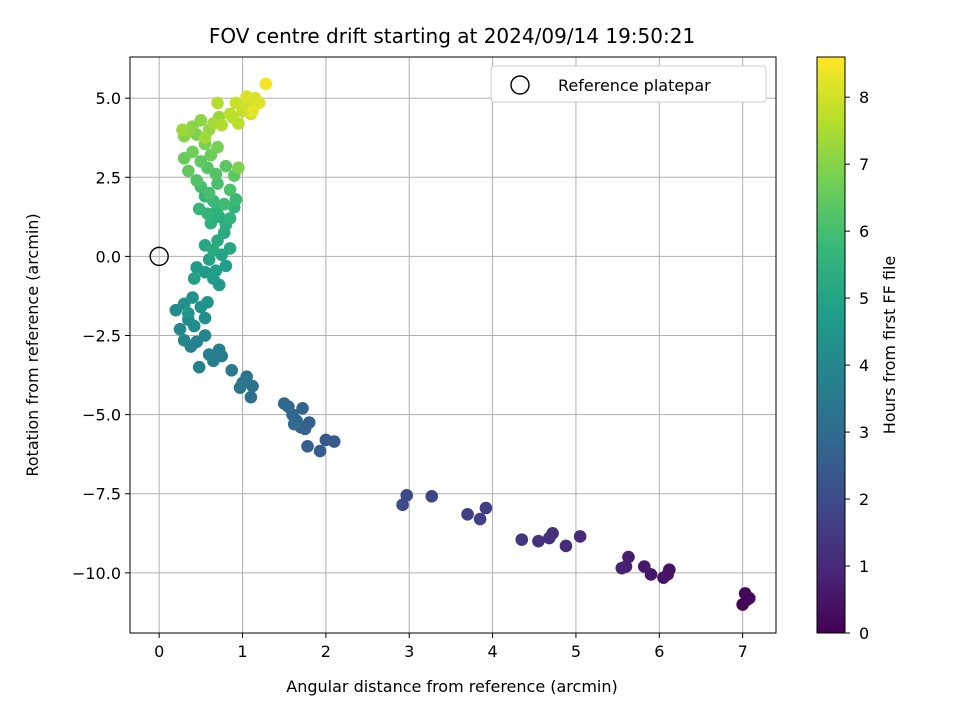  What do you see at coordinates (576, 651) in the screenshot?
I see `x-tick-label: 5` at bounding box center [576, 651].